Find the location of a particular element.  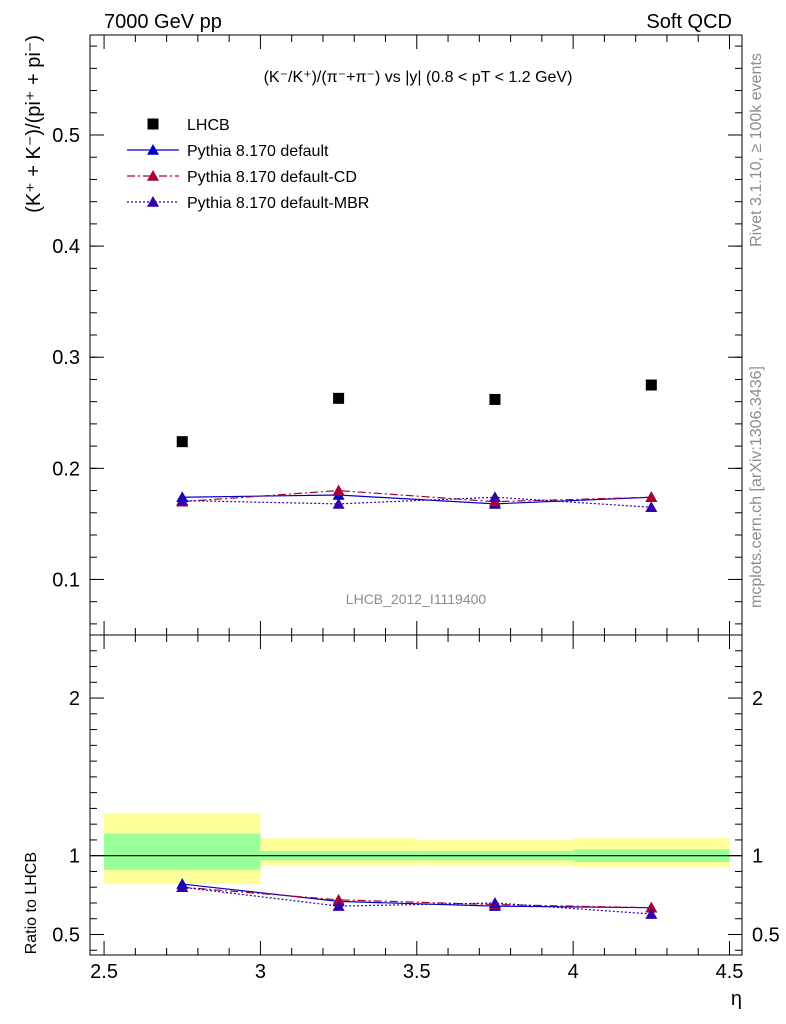

legend-label: Pythia 8.170 default is located at coordinates (258, 151).